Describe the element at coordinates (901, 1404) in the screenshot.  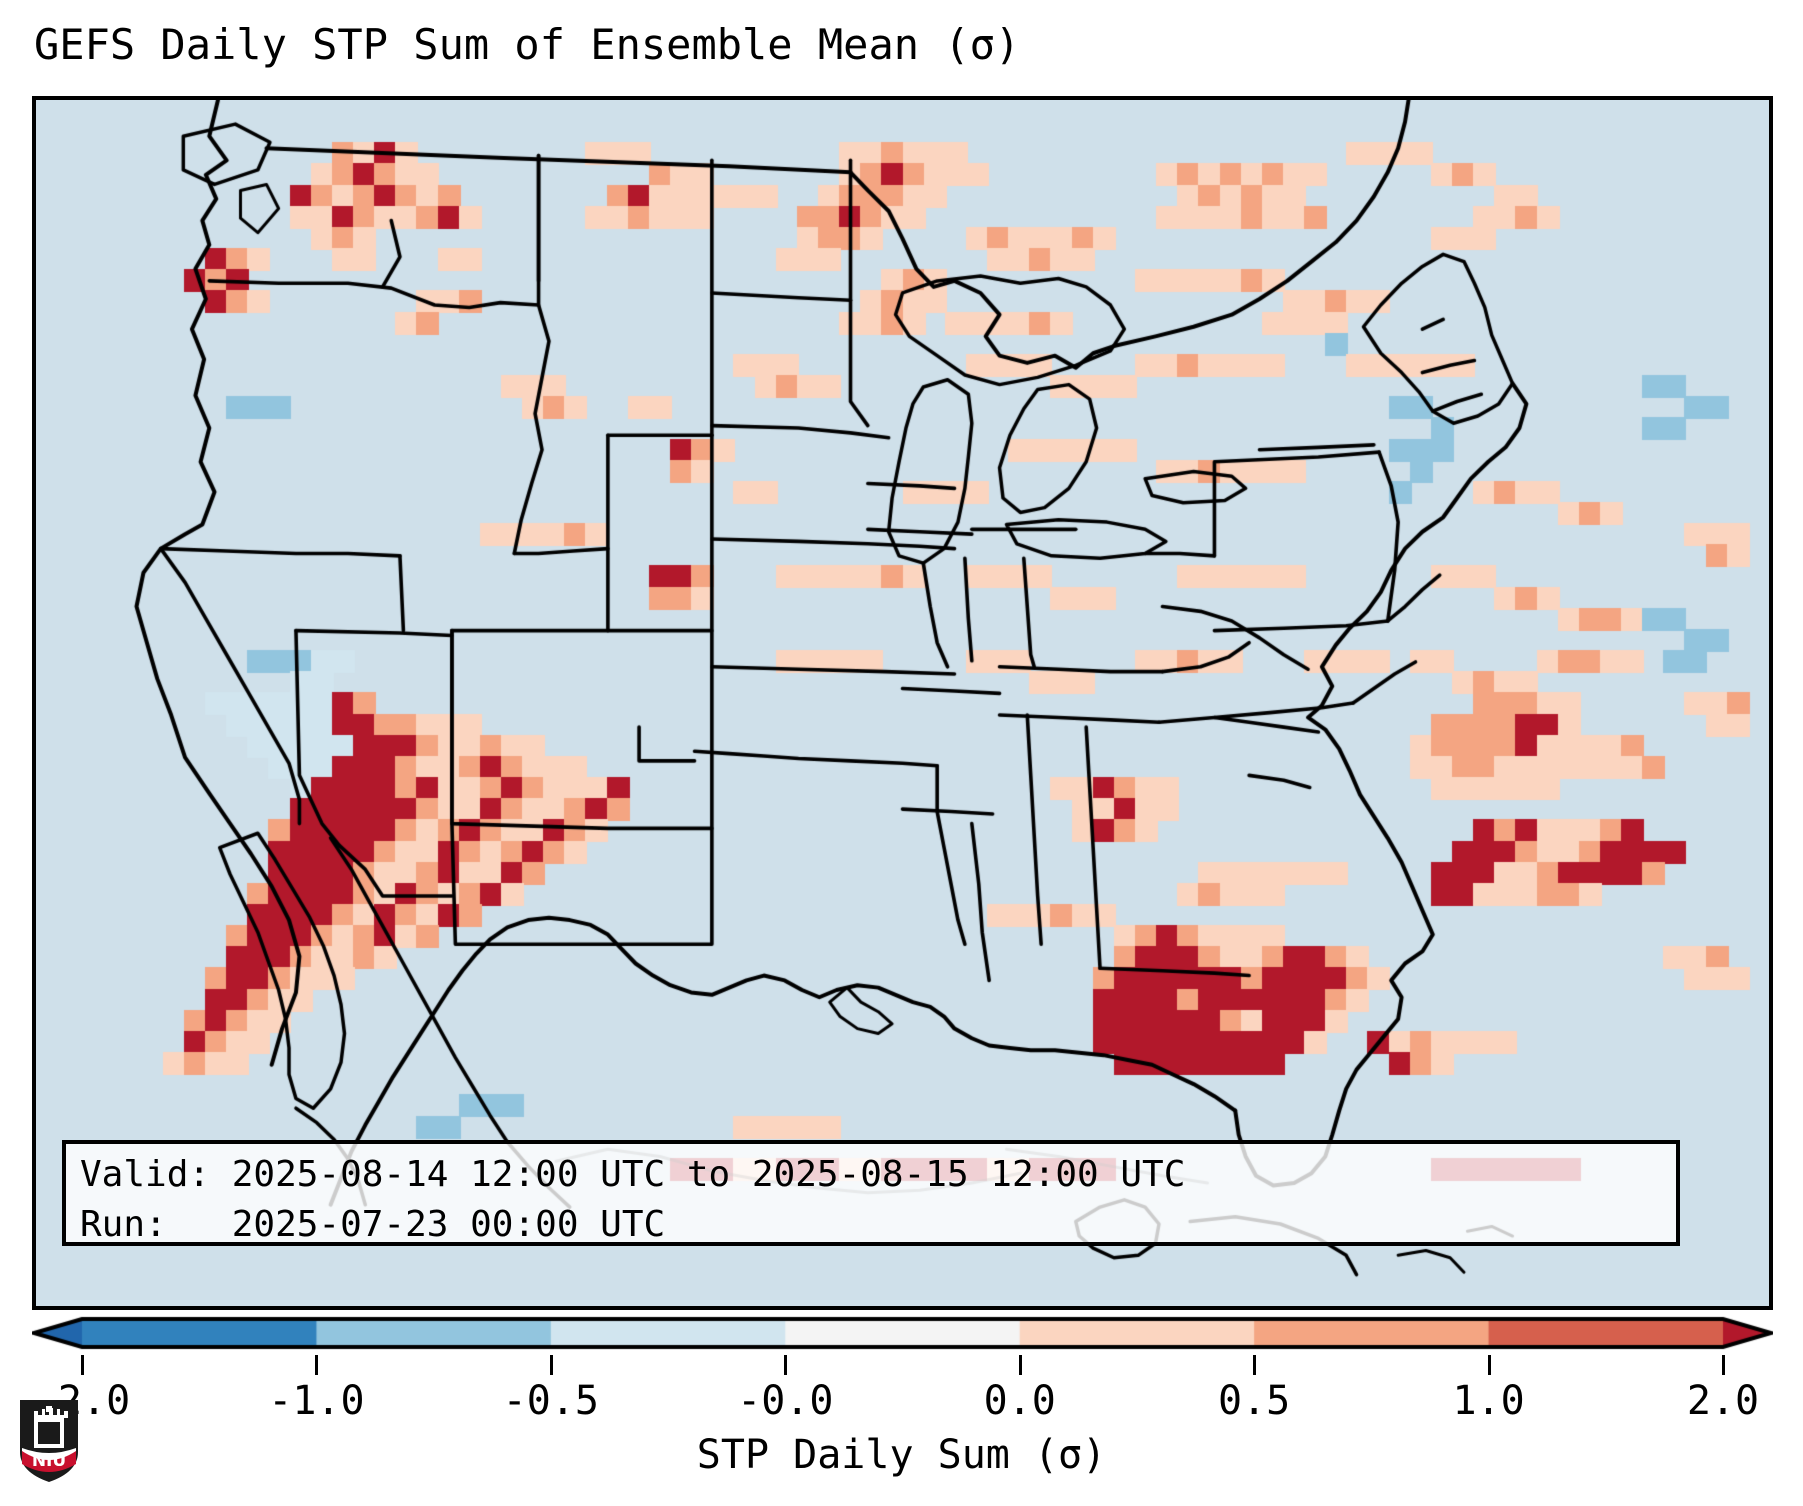
I see `colorbar-tick-labels: -2.0 -1.0 -0.5 -0.0 0.0 0.5 1.0 2.0` at that location.